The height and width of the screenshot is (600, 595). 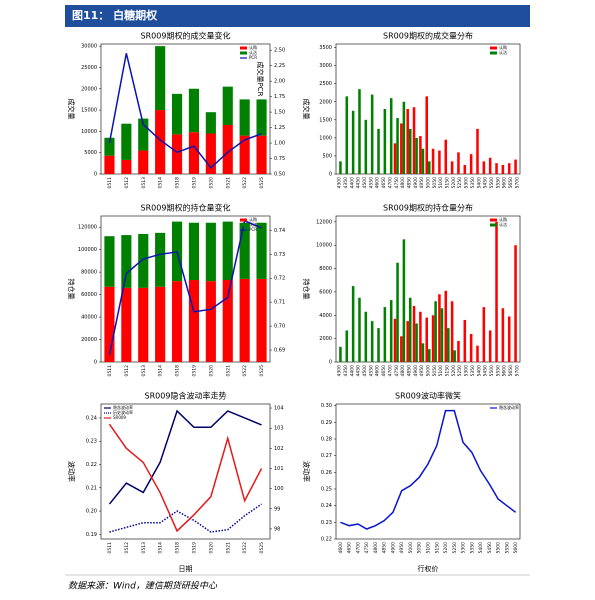 I want to click on y-tick-label: 0.24, so click(x=91, y=418).